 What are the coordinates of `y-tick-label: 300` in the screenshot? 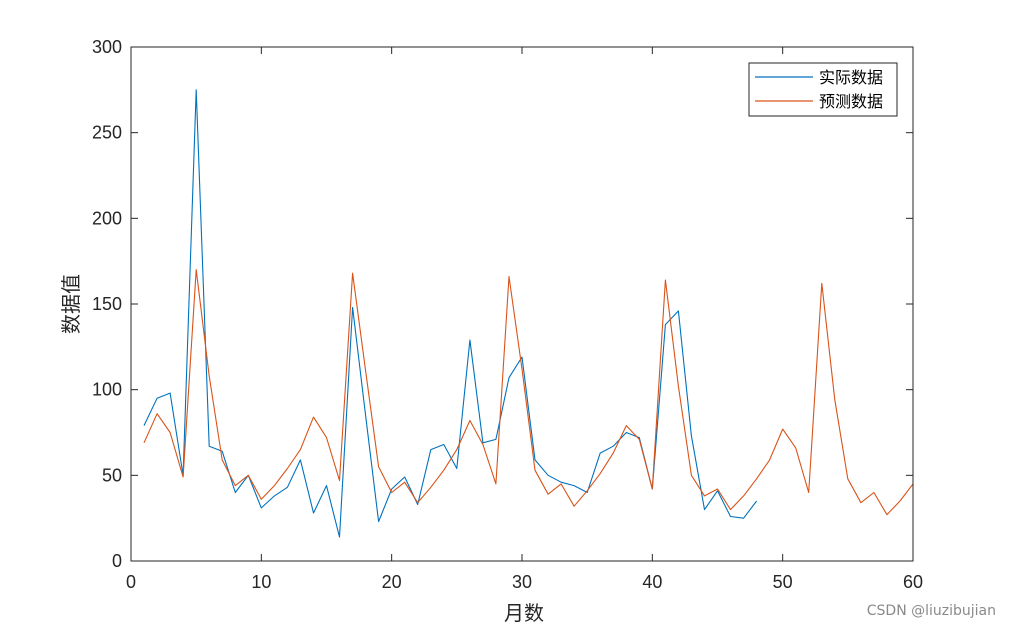 It's located at (107, 47).